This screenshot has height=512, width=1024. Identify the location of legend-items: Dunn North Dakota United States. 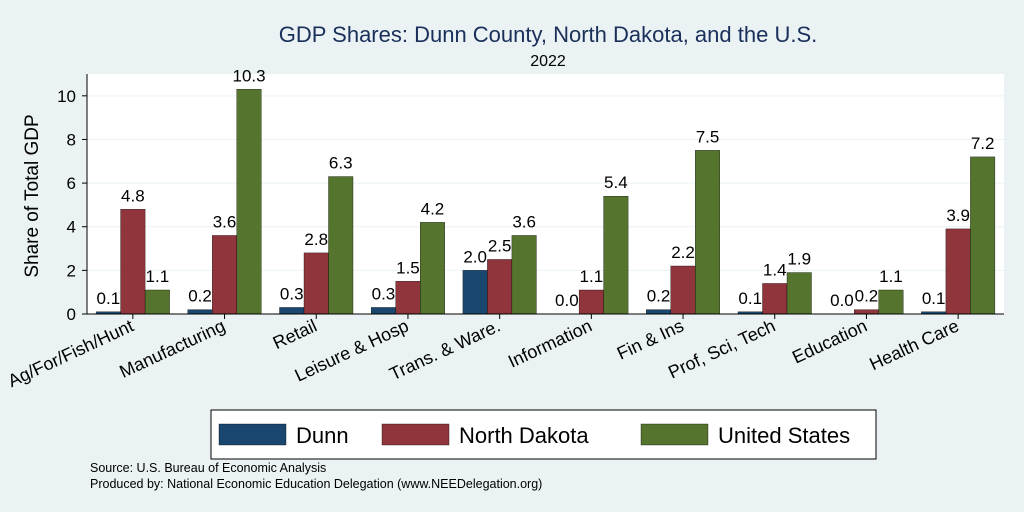
(534, 435).